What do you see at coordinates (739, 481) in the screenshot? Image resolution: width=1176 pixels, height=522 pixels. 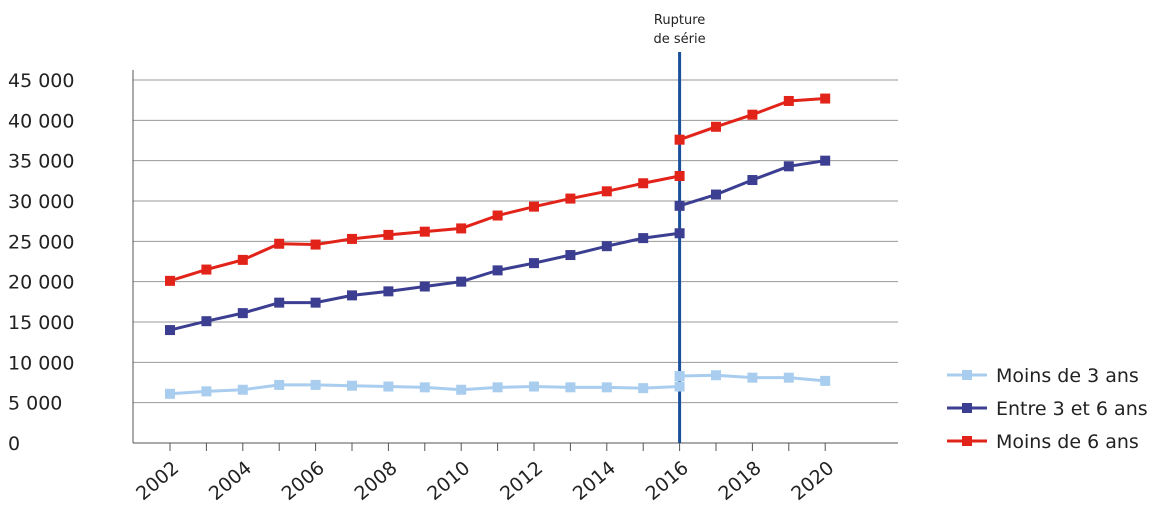 I see `x-tick-label: 2018` at bounding box center [739, 481].